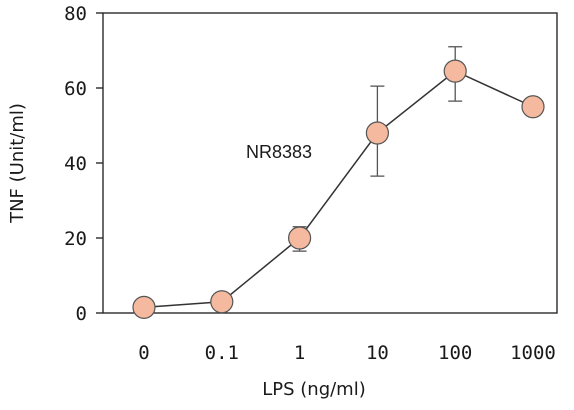 The width and height of the screenshot is (574, 410). I want to click on x-tick-label: 0.1, so click(222, 353).